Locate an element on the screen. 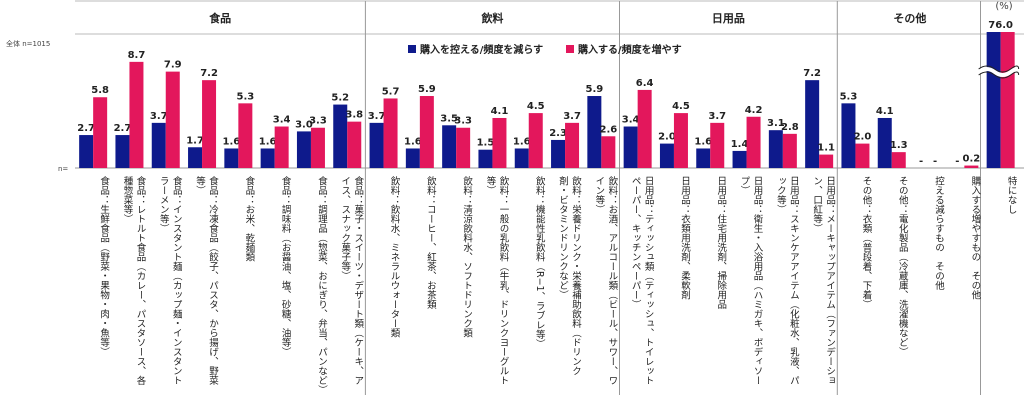 The width and height of the screenshot is (1024, 400). data-label: 5.7 is located at coordinates (391, 91).